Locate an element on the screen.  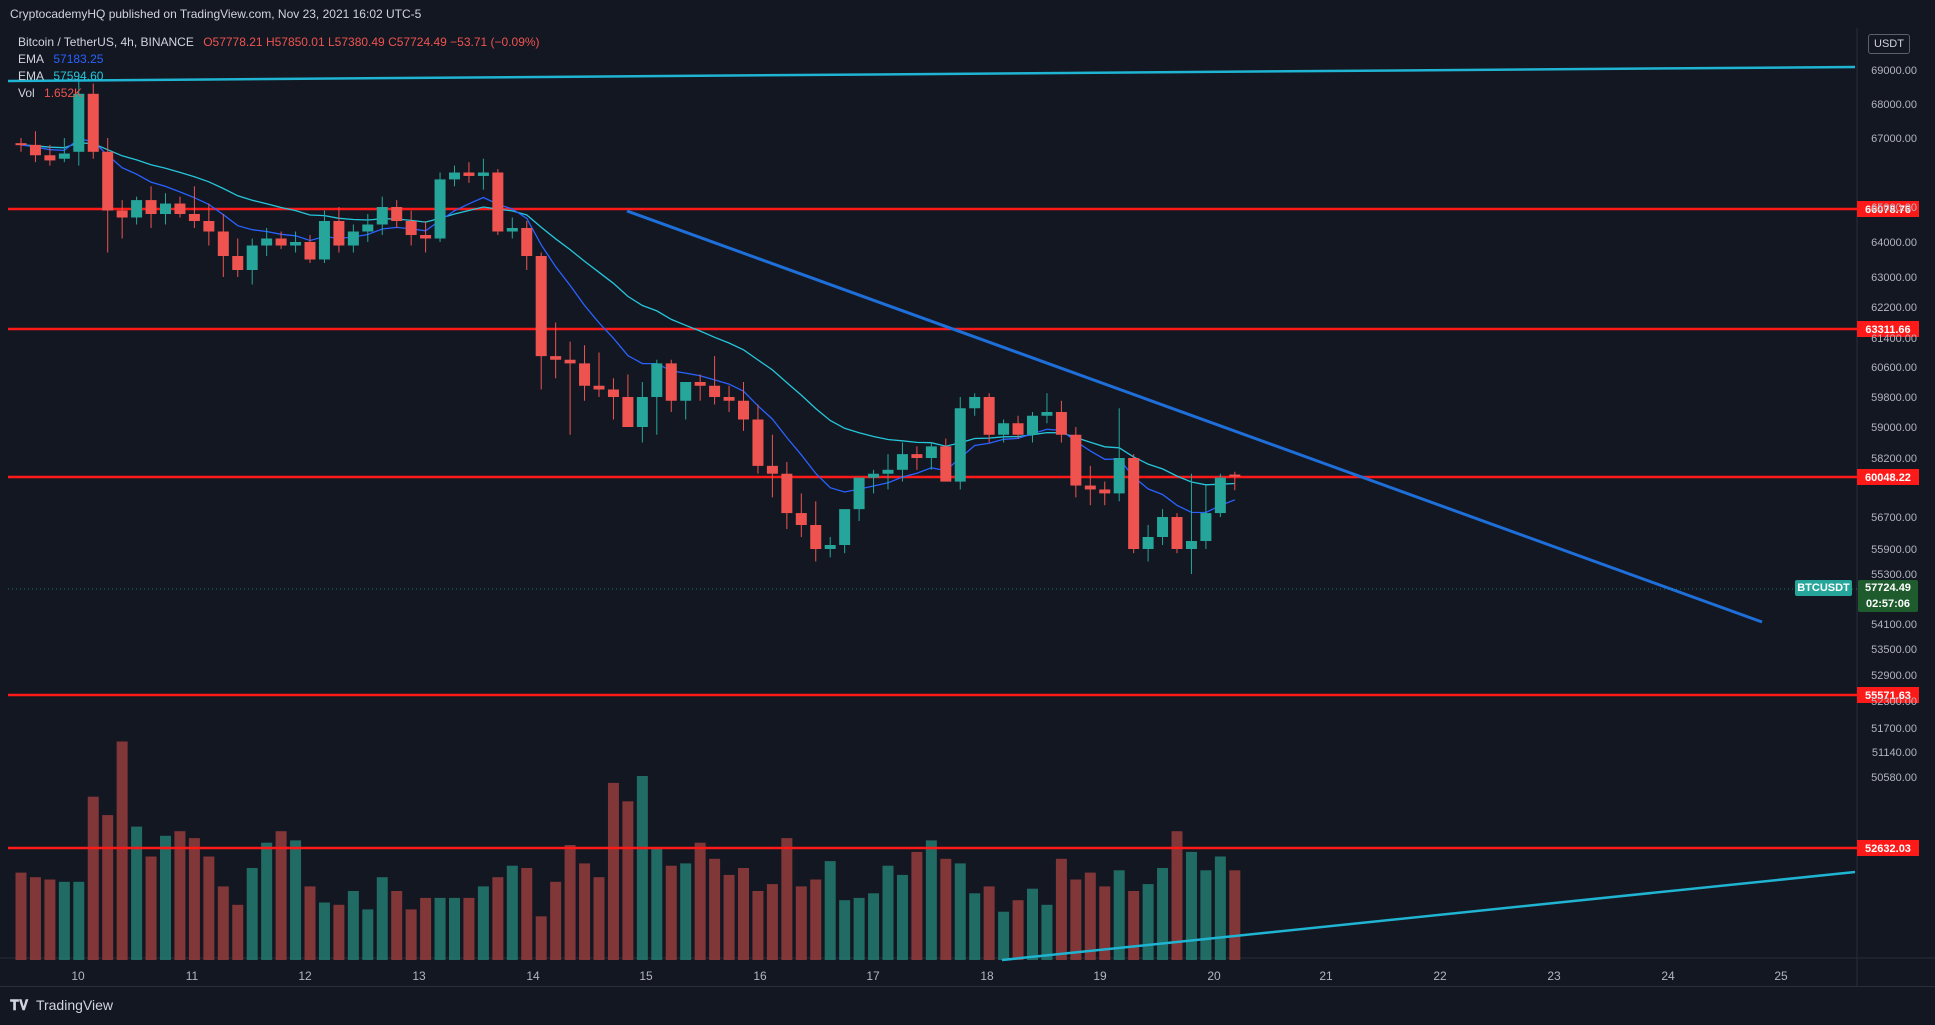
current-ticker-label: BTCUSDT is located at coordinates (1823, 588).